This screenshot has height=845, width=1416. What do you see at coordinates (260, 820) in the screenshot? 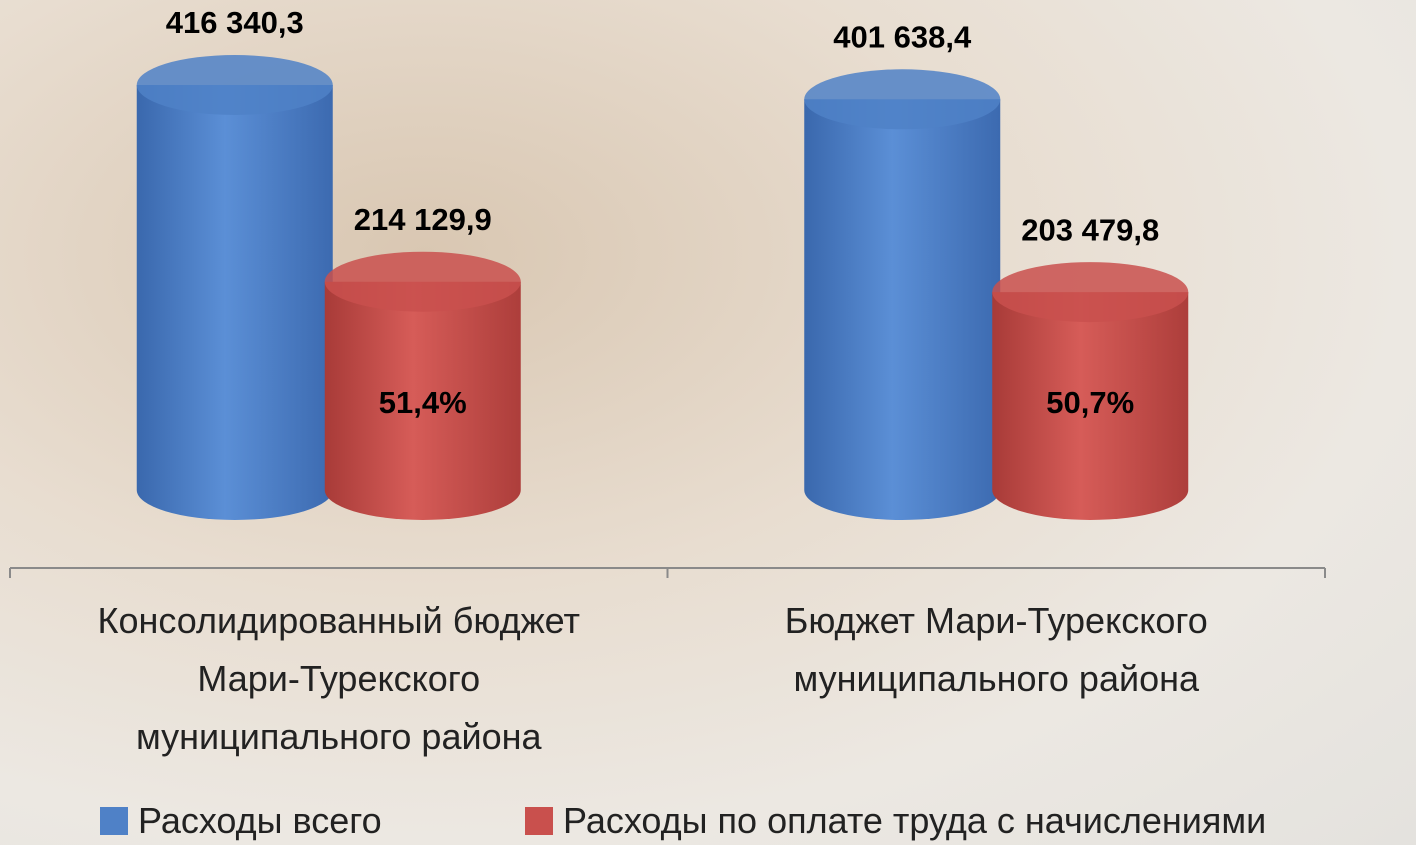
I see `legend-label: Расходы всего` at bounding box center [260, 820].